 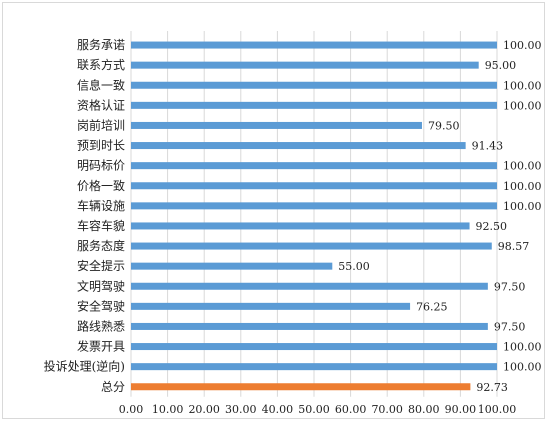 I want to click on data-label: 55.00, so click(x=354, y=266).